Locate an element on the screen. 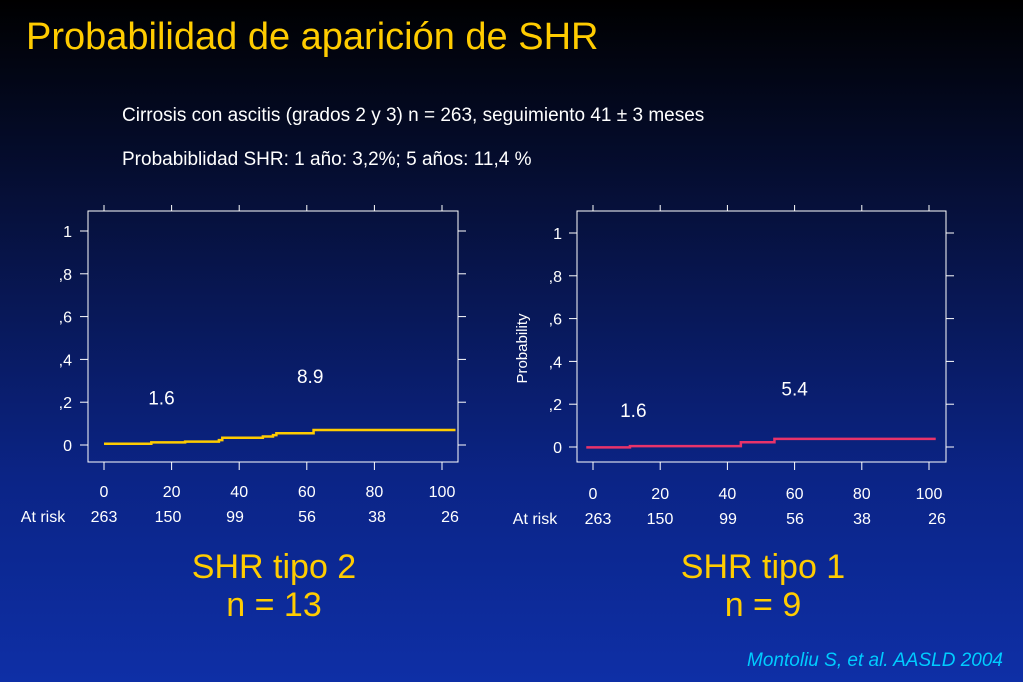 This screenshot has height=682, width=1023. caption-title: SHR tipo 1 is located at coordinates (763, 567).